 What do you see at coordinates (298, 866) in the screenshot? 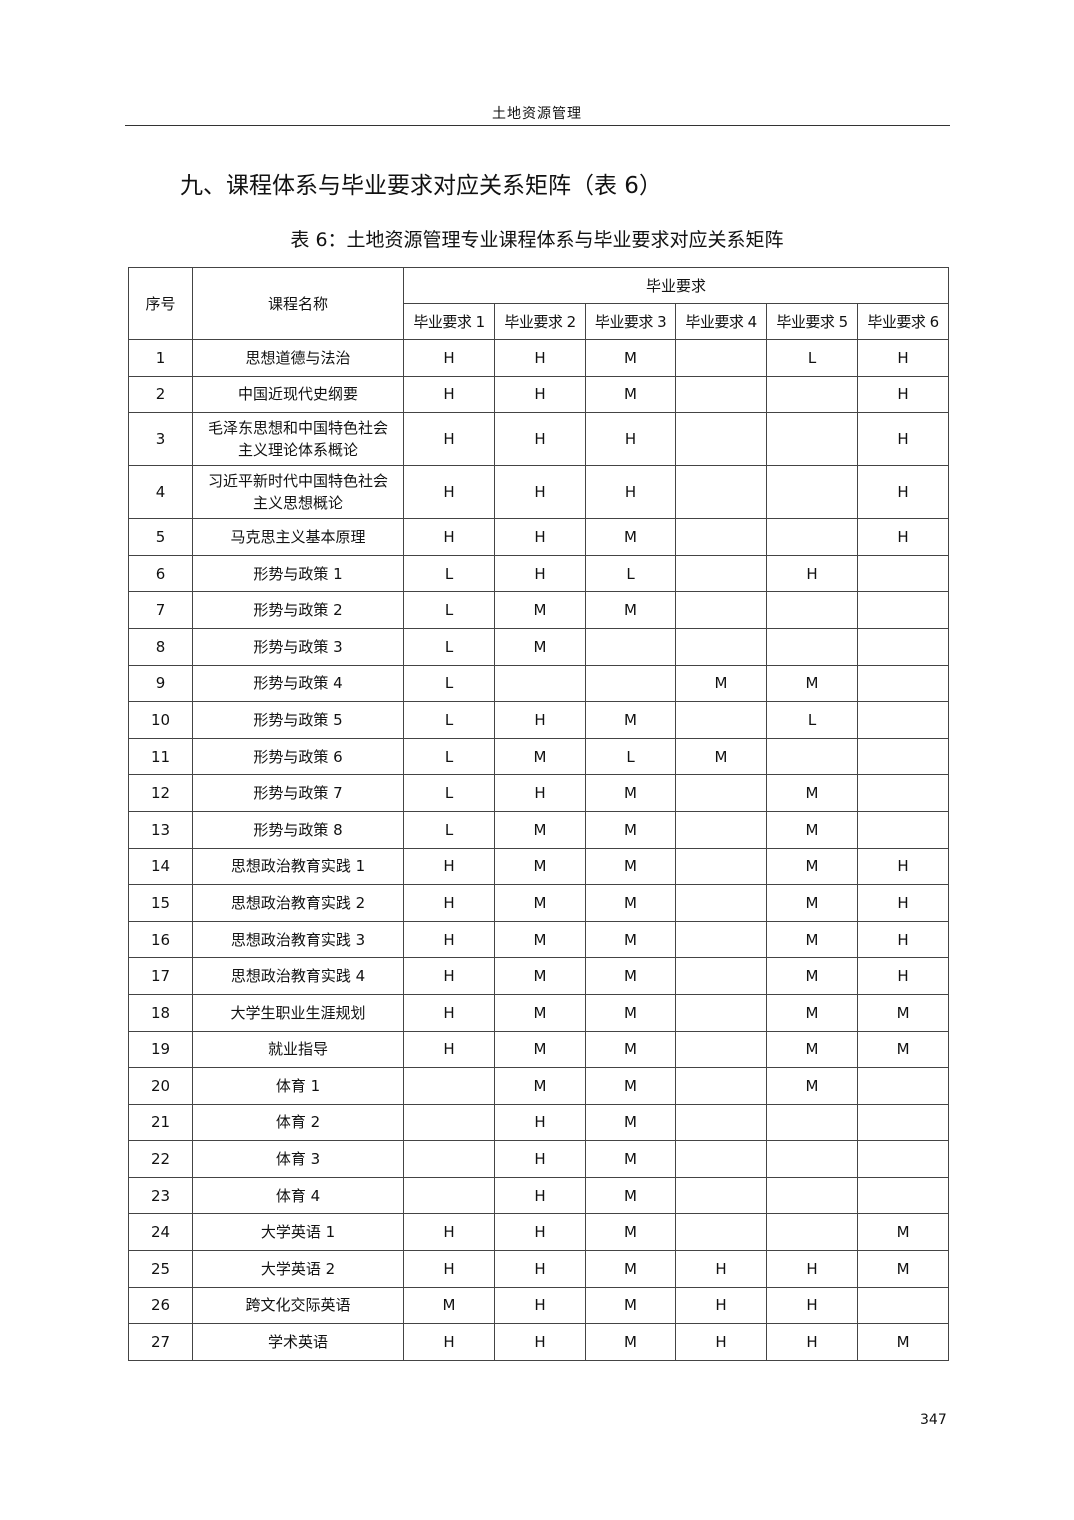
I see `course-name: 思想政治教育实践 1` at bounding box center [298, 866].